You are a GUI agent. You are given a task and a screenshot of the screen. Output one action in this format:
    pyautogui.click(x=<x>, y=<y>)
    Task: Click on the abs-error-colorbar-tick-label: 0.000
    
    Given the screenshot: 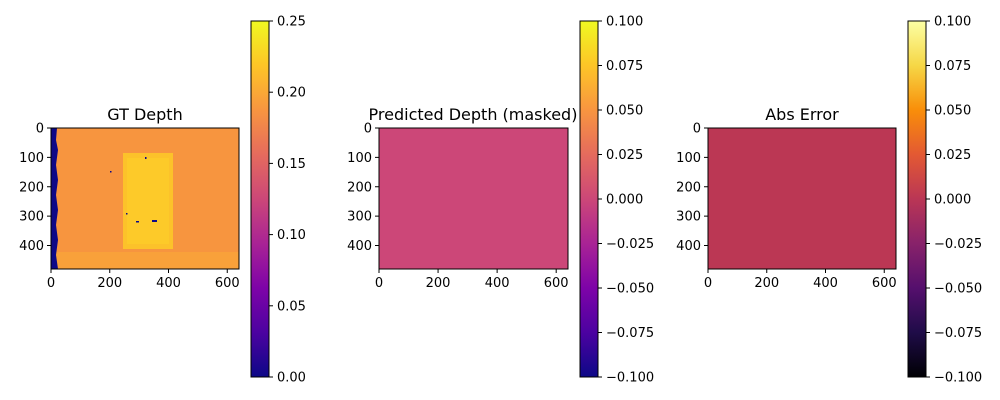 What is the action you would take?
    pyautogui.click(x=952, y=200)
    